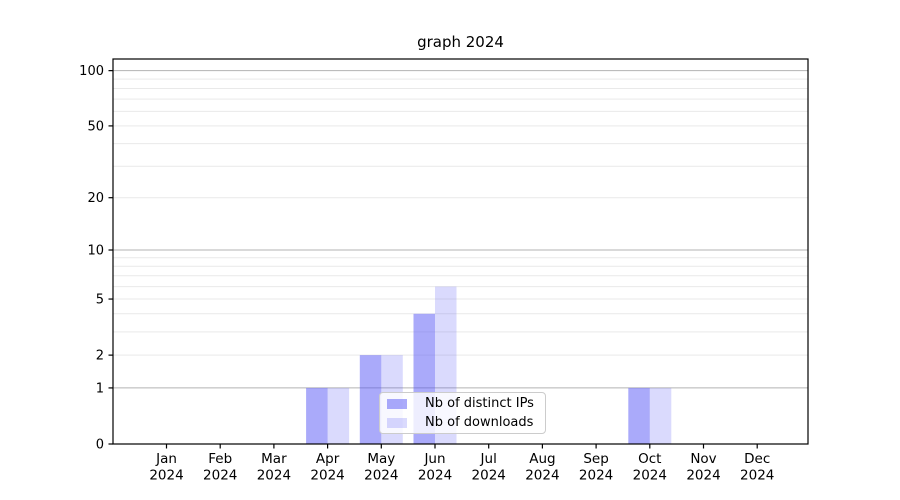 Image resolution: width=900 pixels, height=500 pixels. What do you see at coordinates (660, 415) in the screenshot?
I see `bar-downloads-oct` at bounding box center [660, 415].